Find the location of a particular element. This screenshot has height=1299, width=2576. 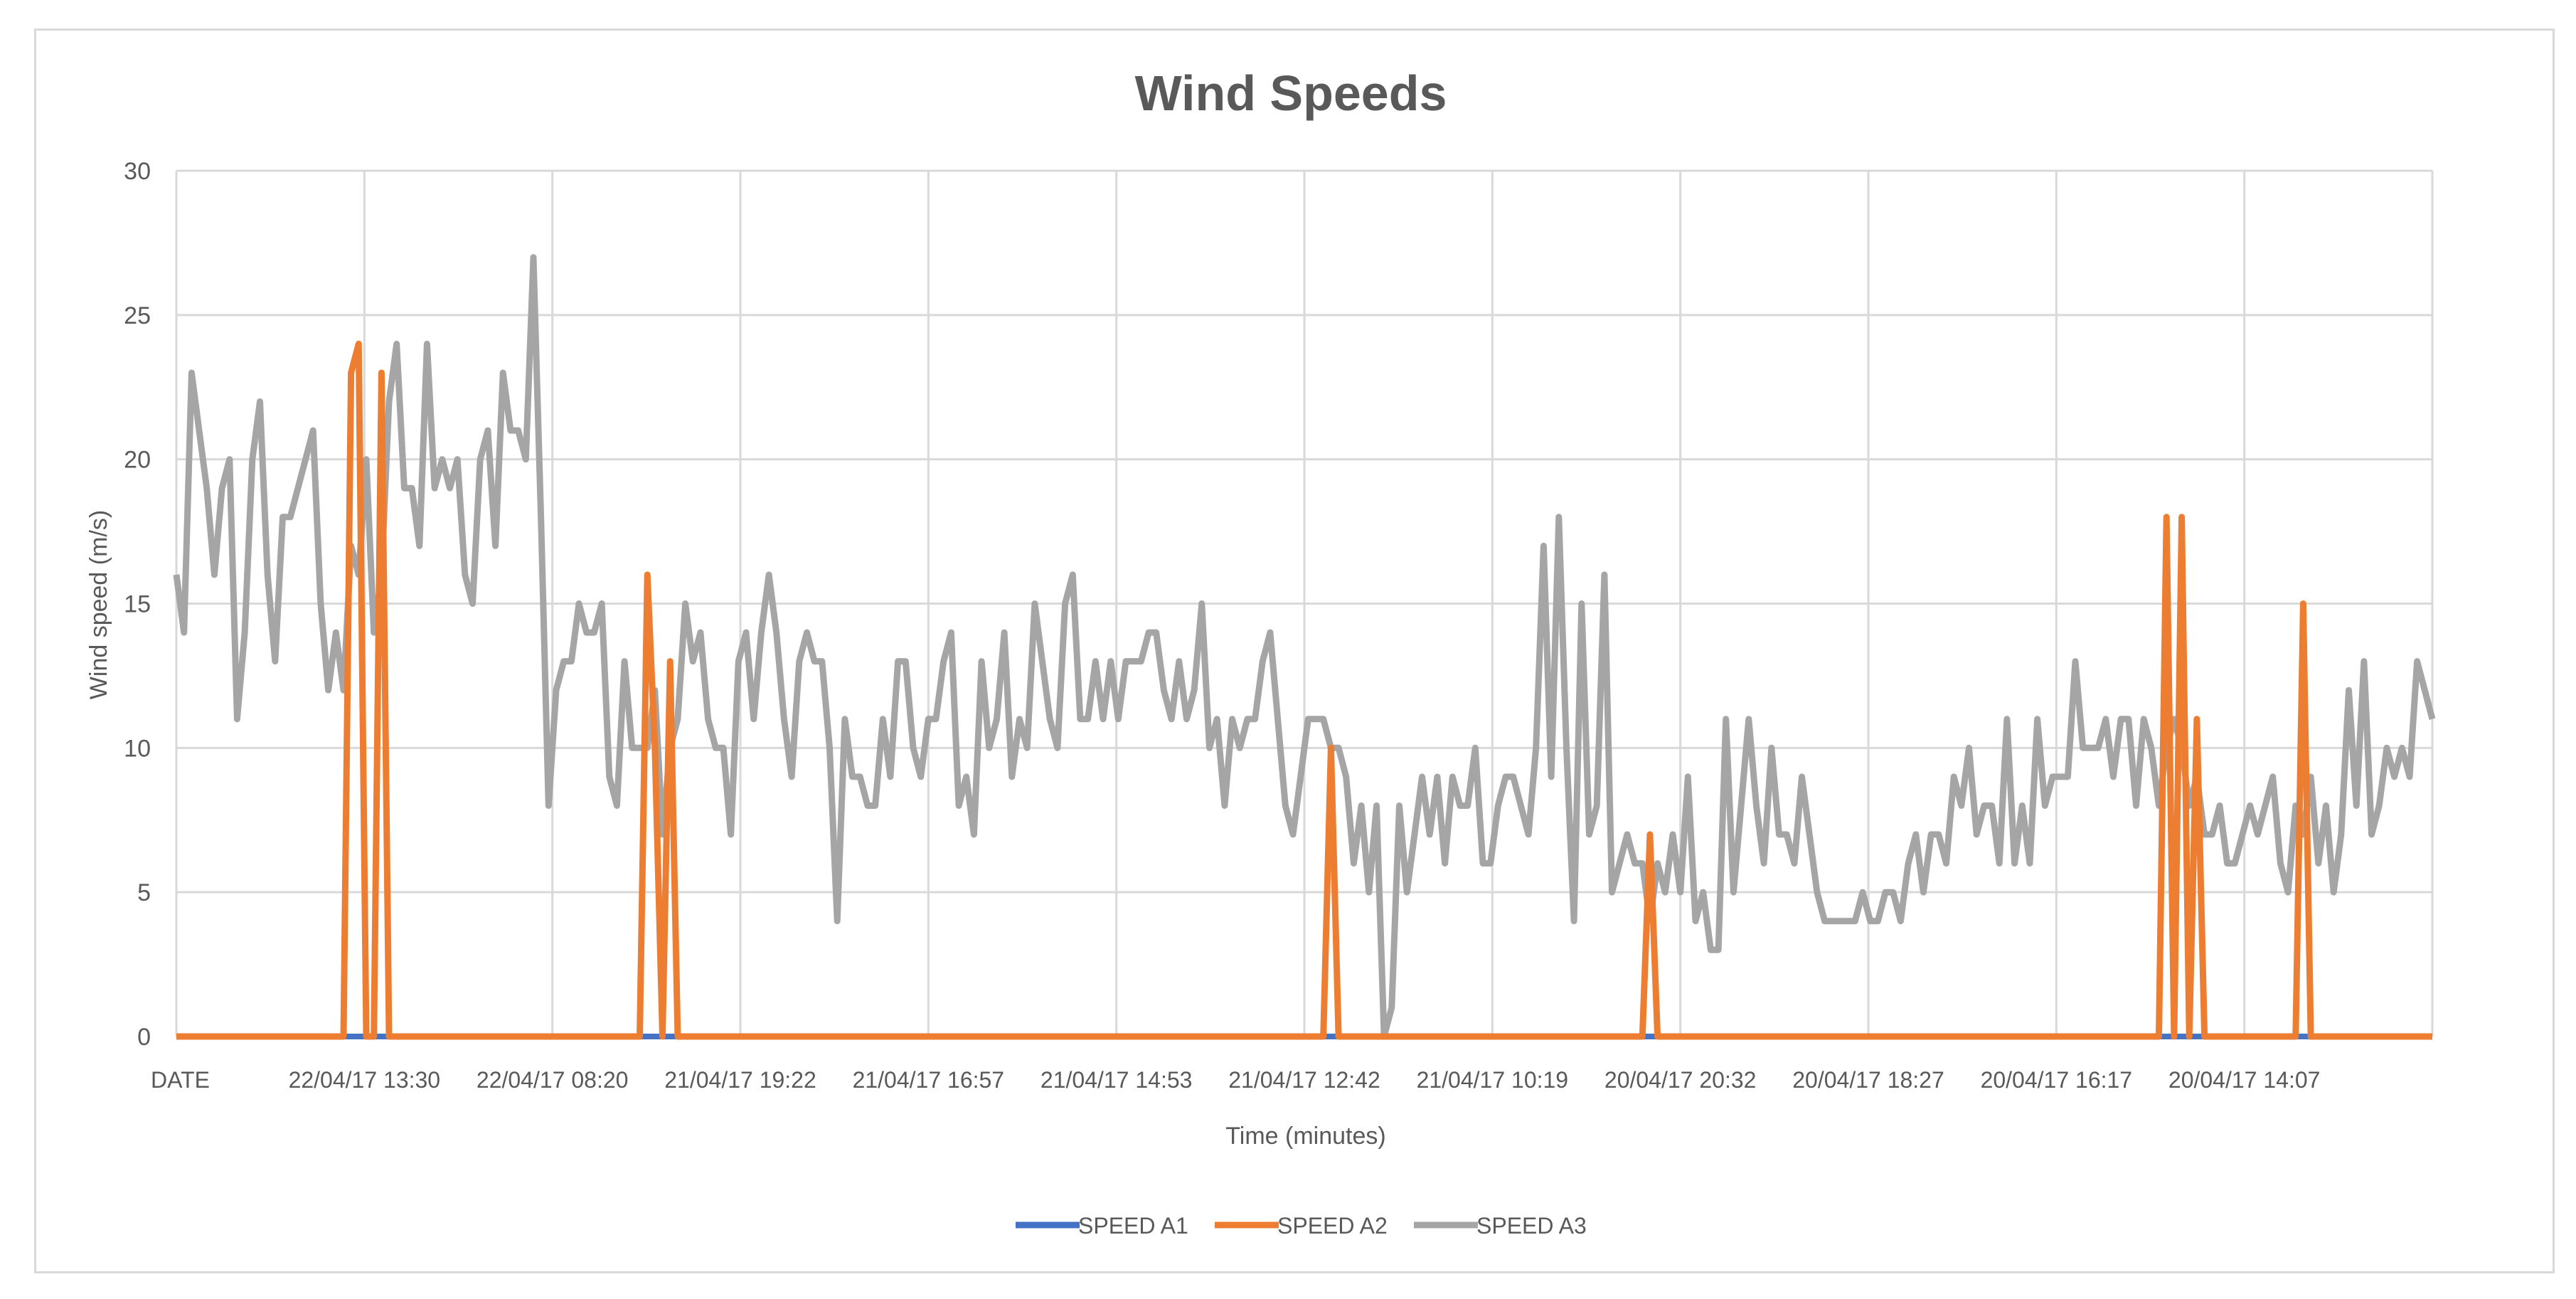

legend-label: SPEED A3 is located at coordinates (1531, 1226).